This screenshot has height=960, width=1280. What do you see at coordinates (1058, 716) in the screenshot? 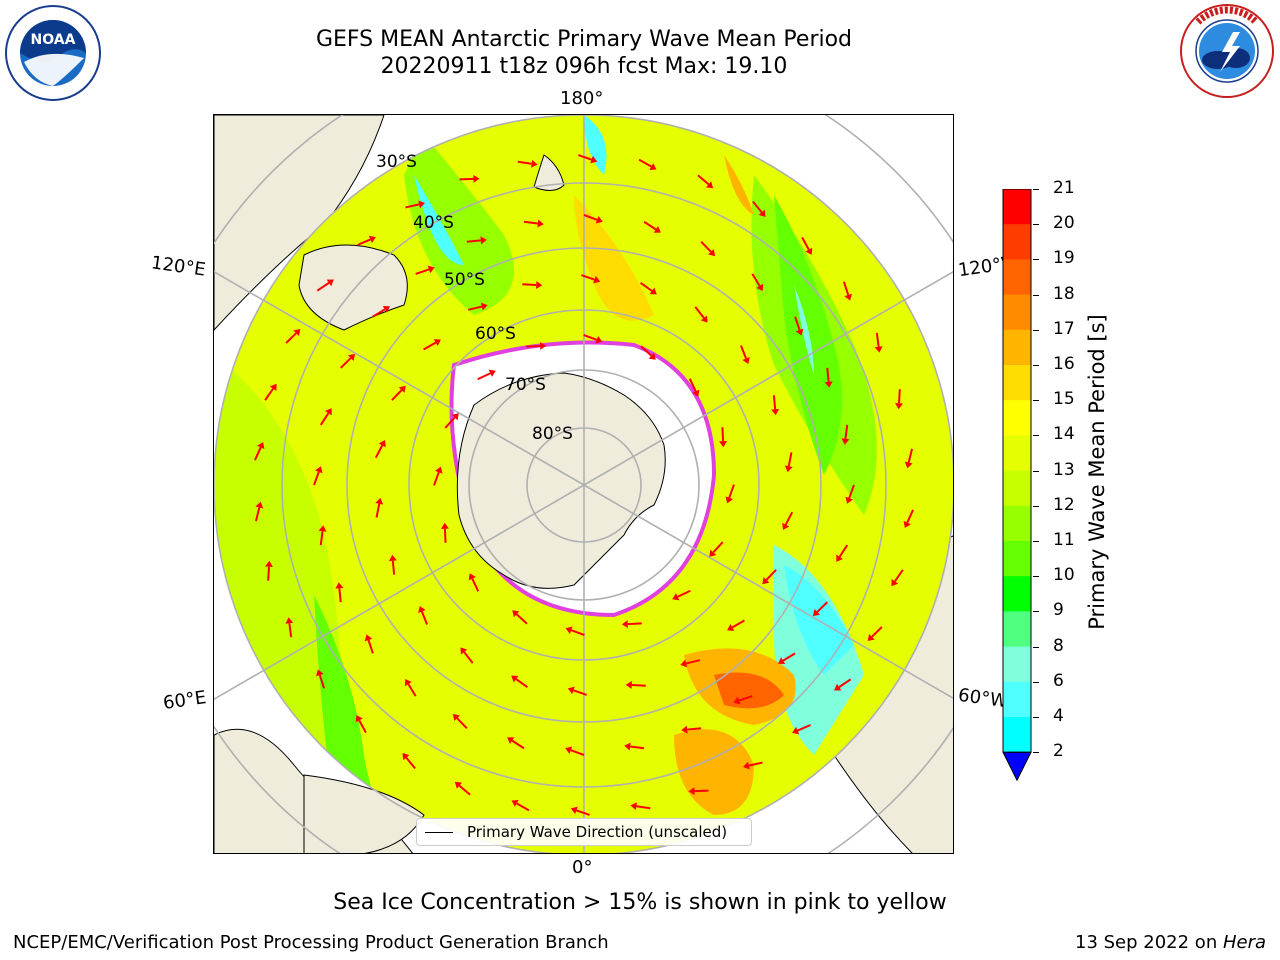
I see `colorbar-tick-label: 4` at bounding box center [1058, 716].